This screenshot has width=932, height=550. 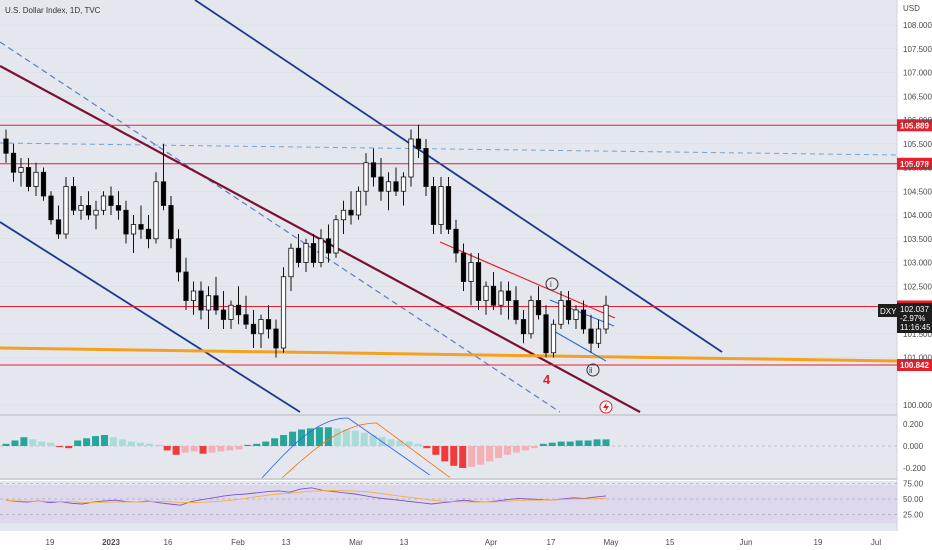 I want to click on time-tick-label: May, so click(x=610, y=542).